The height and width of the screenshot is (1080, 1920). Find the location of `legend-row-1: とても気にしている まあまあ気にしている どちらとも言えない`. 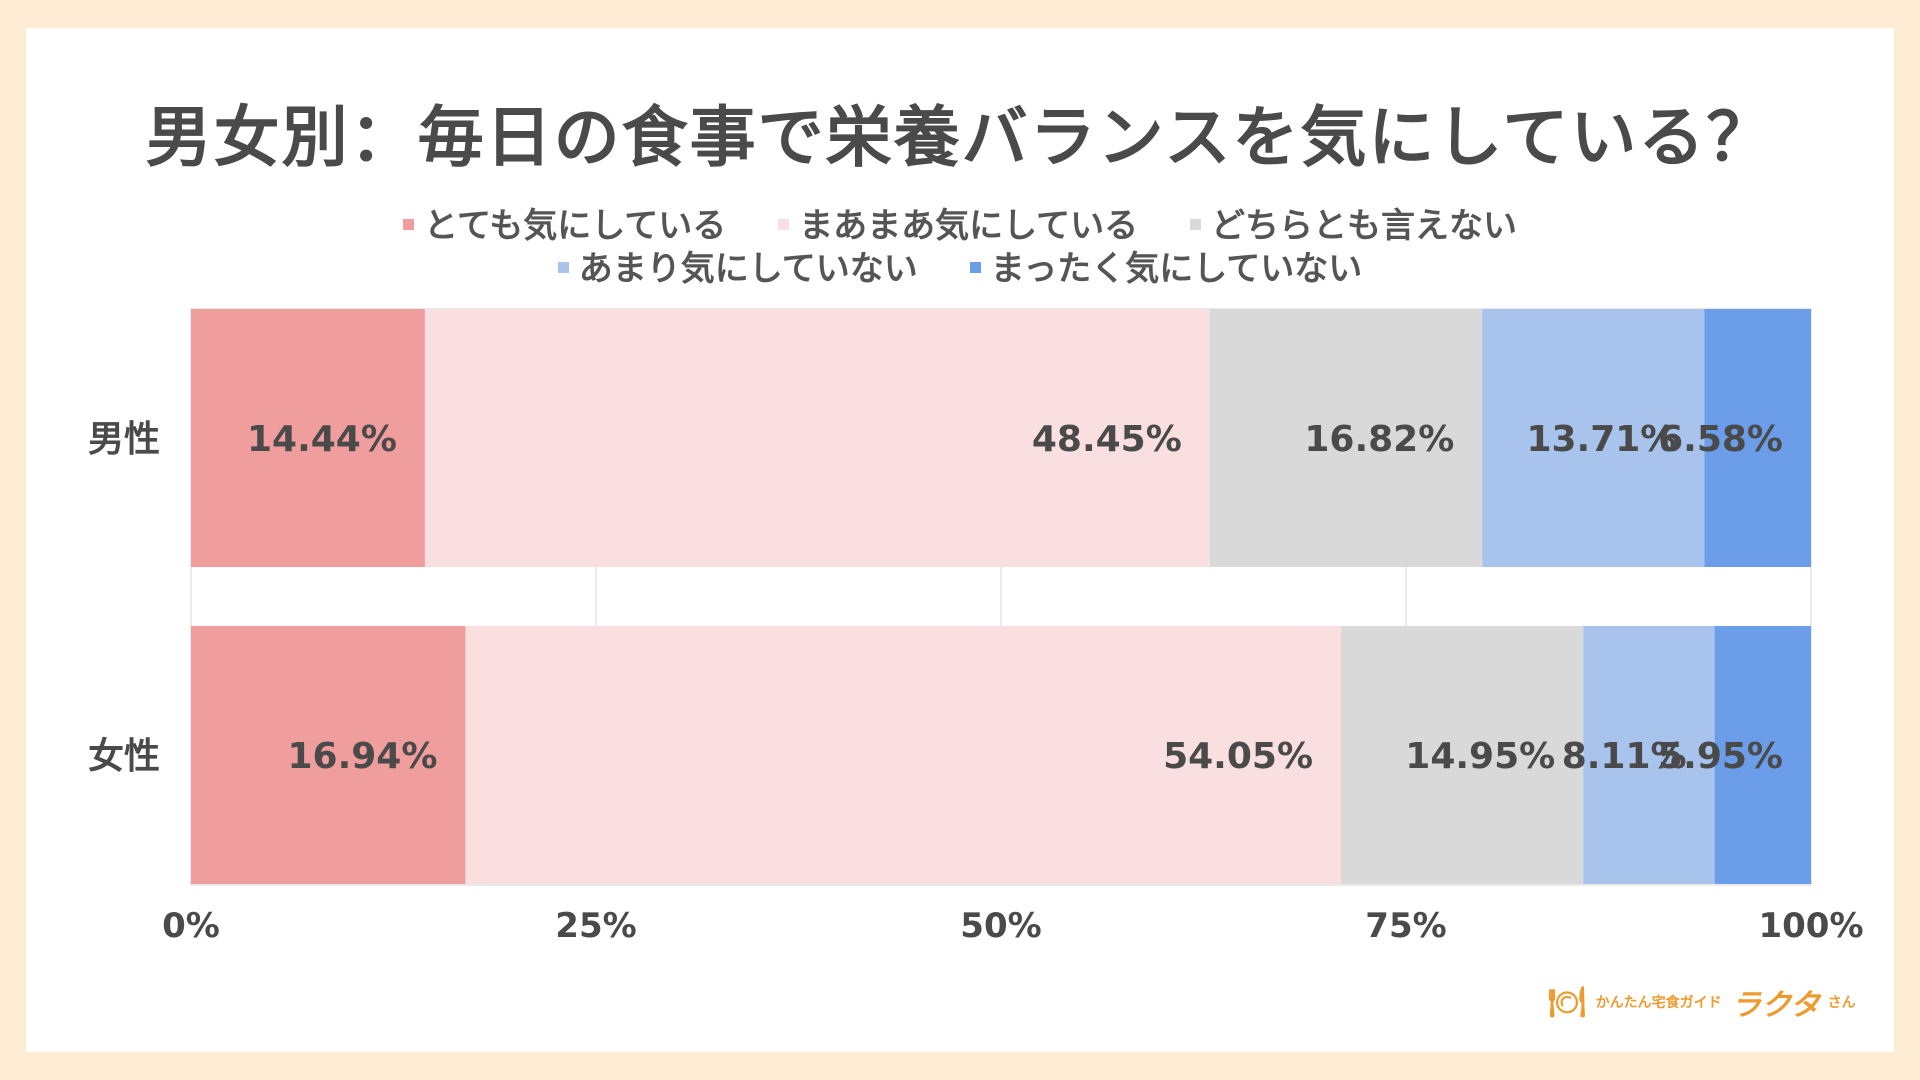

legend-row-1: とても気にしている まあまあ気にしている どちらとも言えない is located at coordinates (960, 222).